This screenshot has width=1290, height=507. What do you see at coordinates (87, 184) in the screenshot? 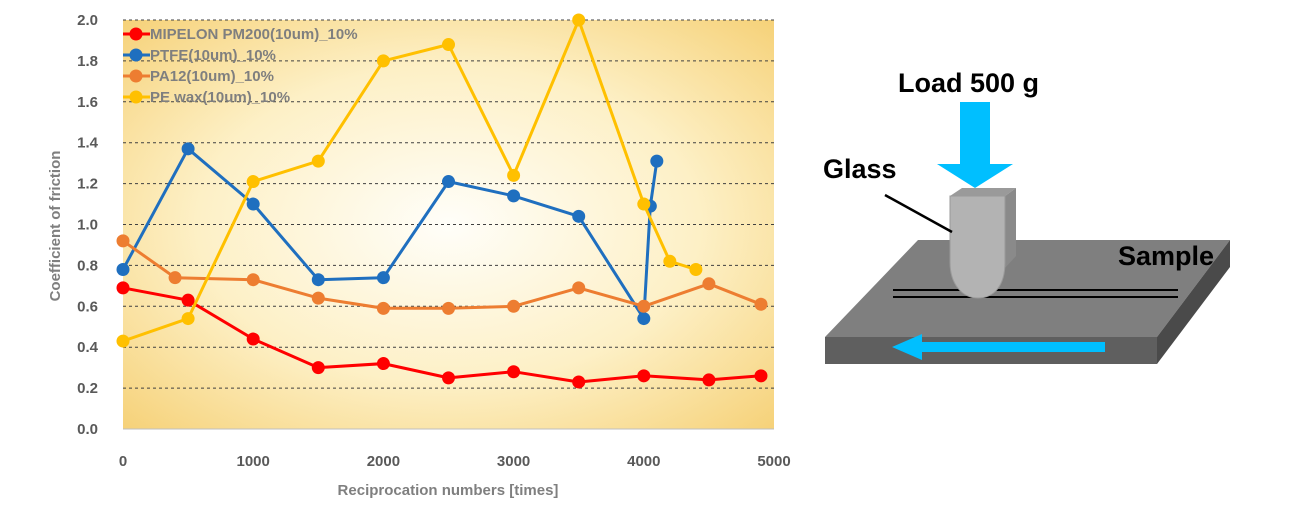
I see `y-tick-label: 1.2` at bounding box center [87, 184].